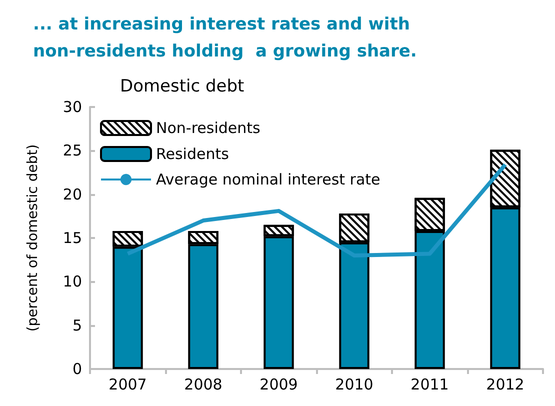  What do you see at coordinates (203, 385) in the screenshot?
I see `x-tick-label: 2008` at bounding box center [203, 385].